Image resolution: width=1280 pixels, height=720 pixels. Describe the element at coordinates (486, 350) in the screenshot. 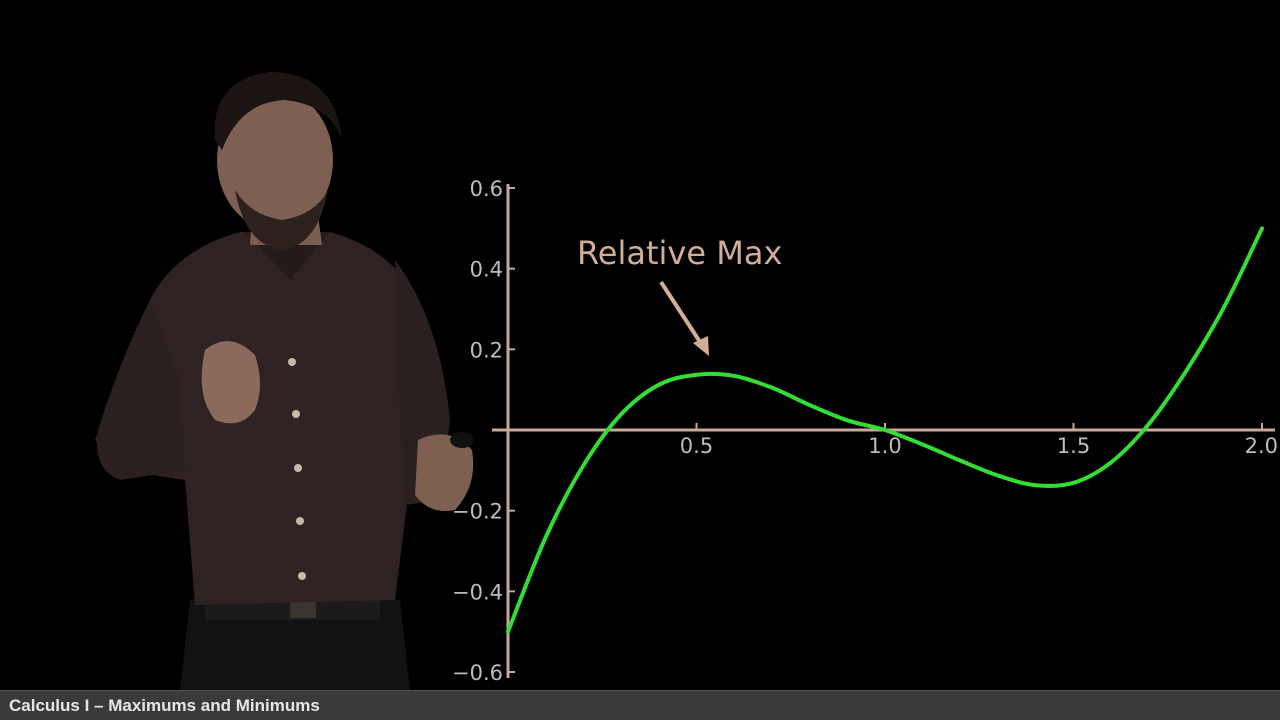

I see `y-tick-label: 0.2` at that location.